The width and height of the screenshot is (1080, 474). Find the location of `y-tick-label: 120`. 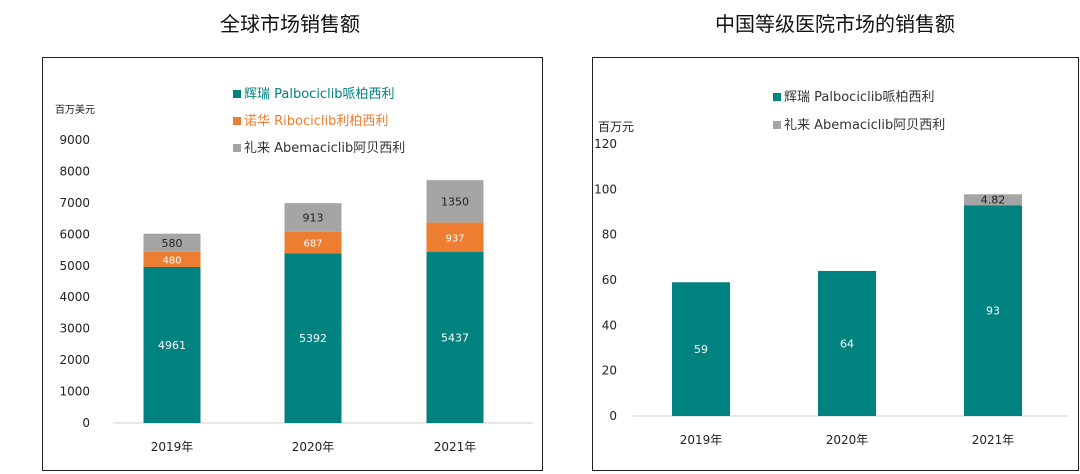

y-tick-label: 120 is located at coordinates (605, 144).